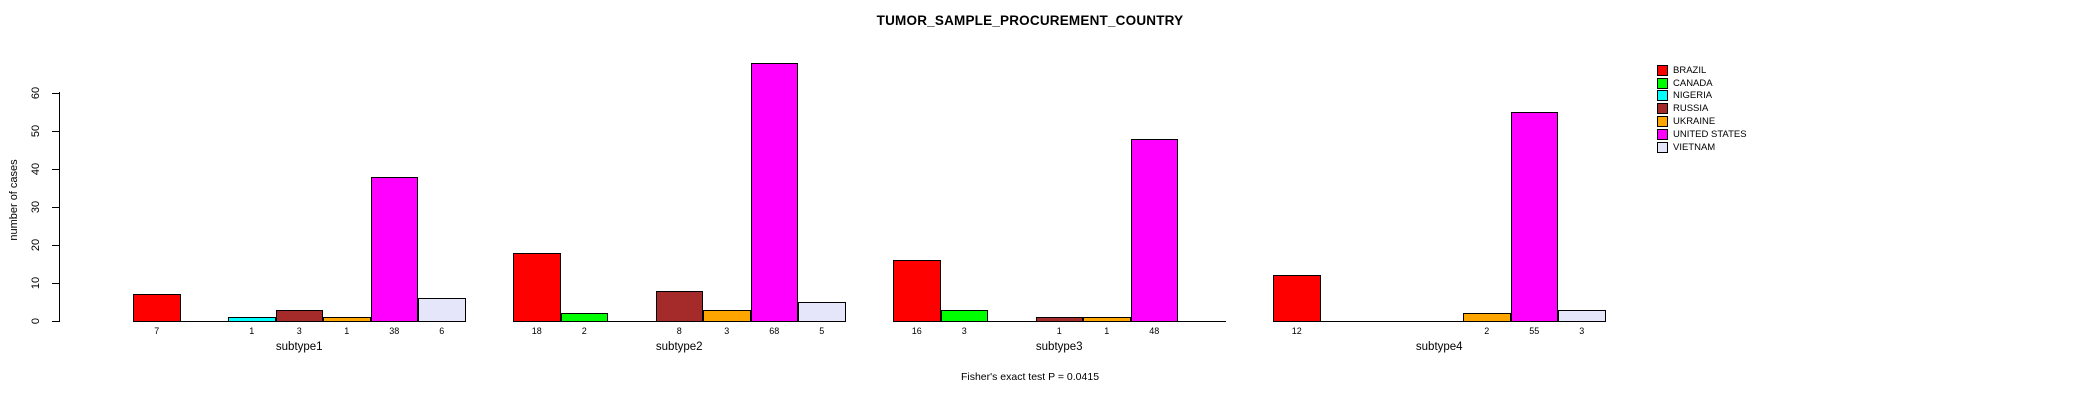 The width and height of the screenshot is (2090, 400). What do you see at coordinates (1297, 298) in the screenshot?
I see `bar-brazil-subtype4` at bounding box center [1297, 298].